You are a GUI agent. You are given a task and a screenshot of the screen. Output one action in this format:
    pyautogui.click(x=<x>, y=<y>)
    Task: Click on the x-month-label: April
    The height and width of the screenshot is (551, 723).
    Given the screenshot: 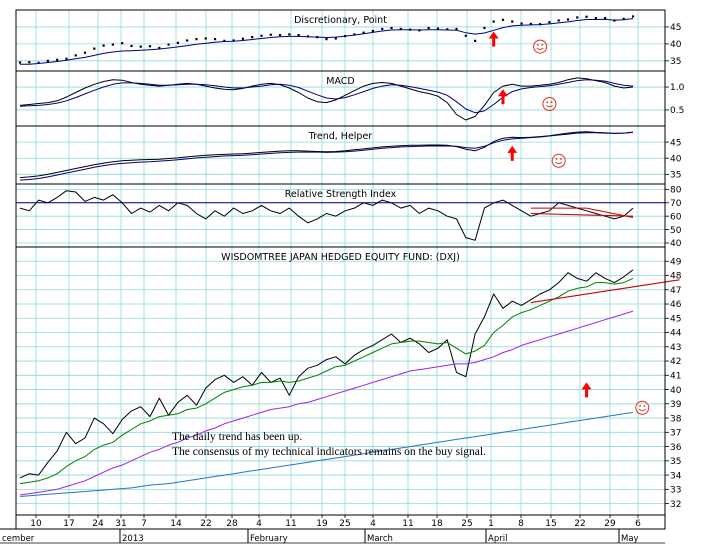 What is the action you would take?
    pyautogui.click(x=497, y=539)
    